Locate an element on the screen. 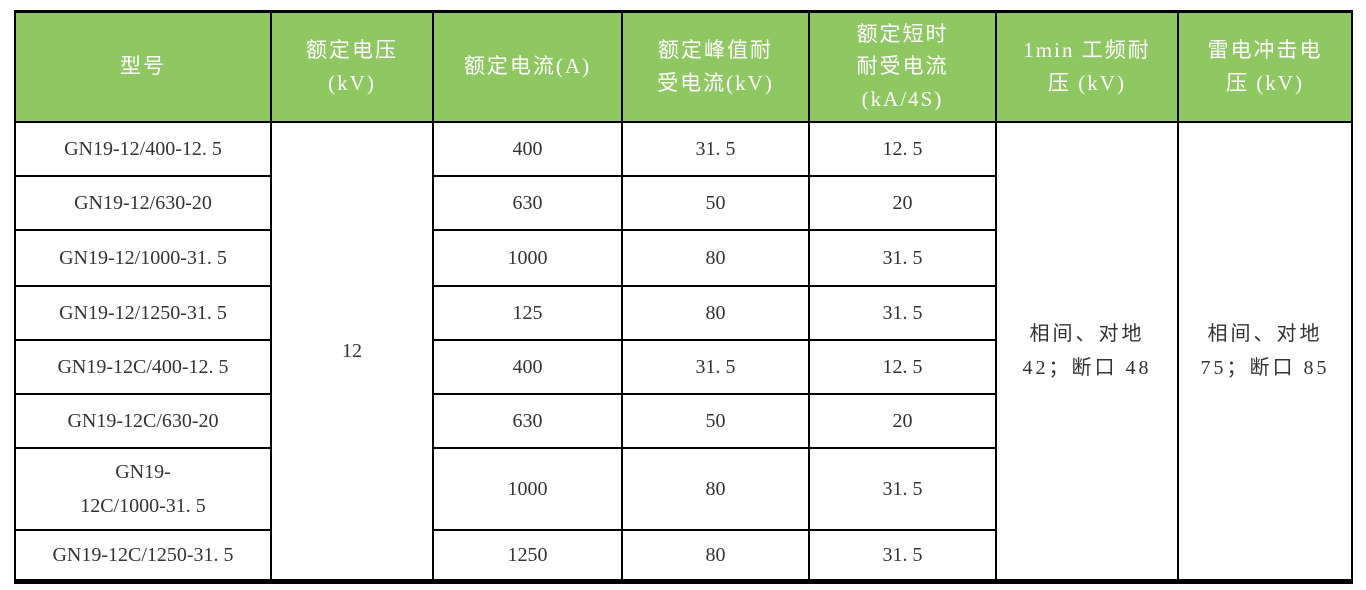 The width and height of the screenshot is (1366, 590). model-cell: GN19-12/1000-31. 5 is located at coordinates (143, 257).